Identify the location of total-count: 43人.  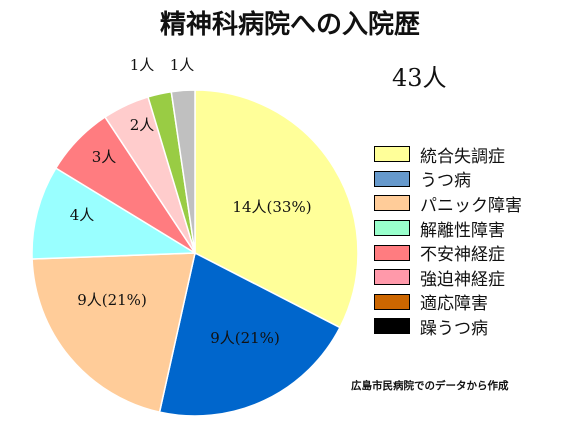
(419, 78).